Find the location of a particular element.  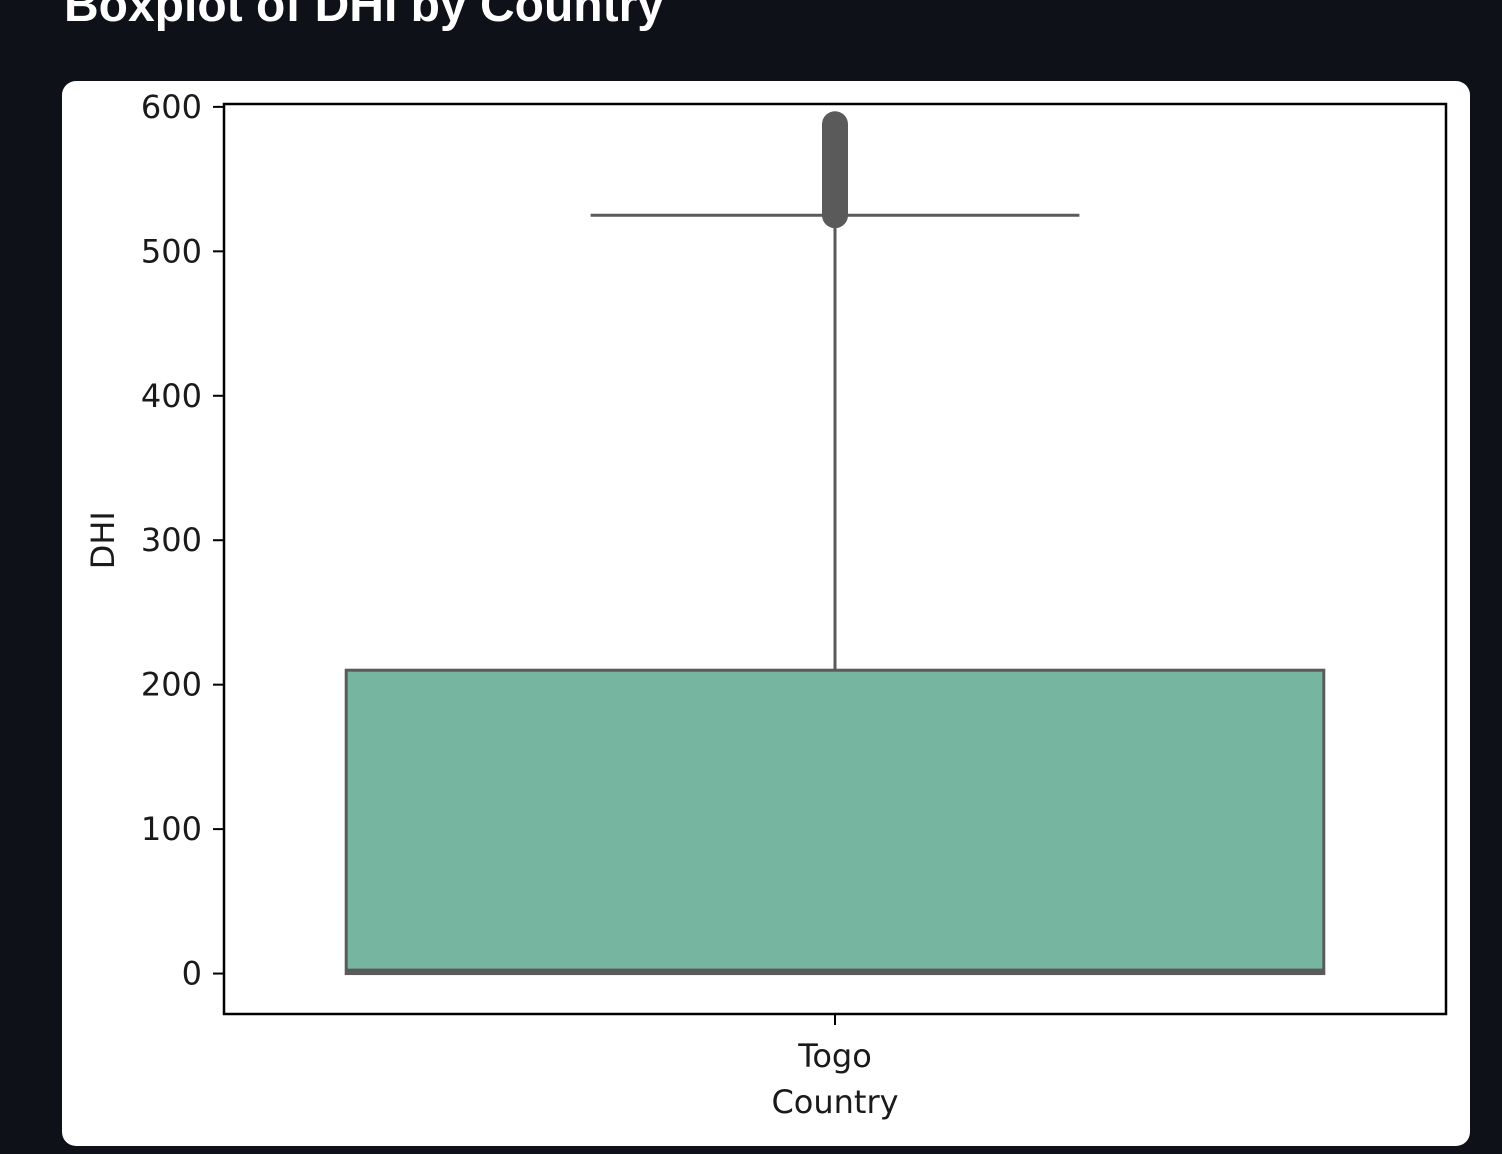

y-tick-label: 200 is located at coordinates (171, 685).